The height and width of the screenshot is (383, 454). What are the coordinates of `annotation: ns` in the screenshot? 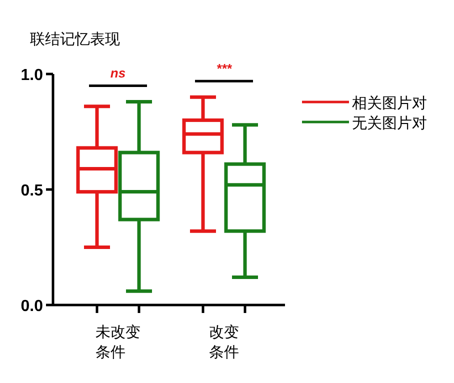 It's located at (118, 73).